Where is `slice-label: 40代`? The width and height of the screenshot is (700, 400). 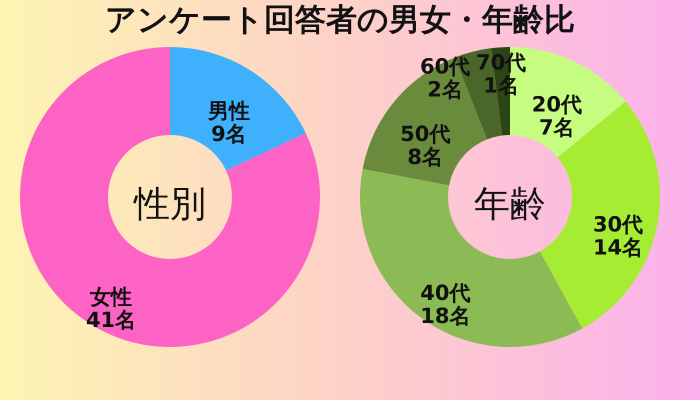 slice-label: 40代 is located at coordinates (445, 292).